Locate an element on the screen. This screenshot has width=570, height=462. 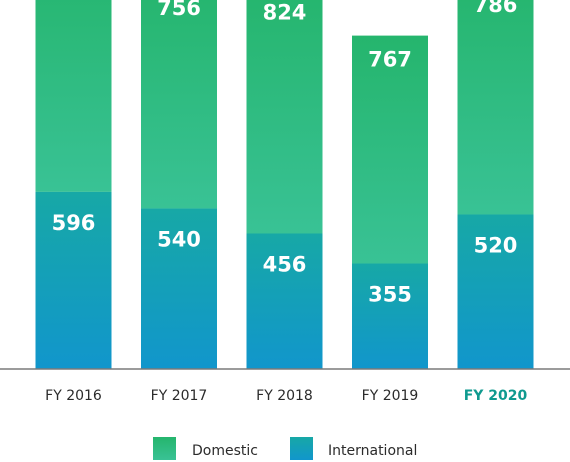
bar-domestic-fy-2017 is located at coordinates (179, 104).